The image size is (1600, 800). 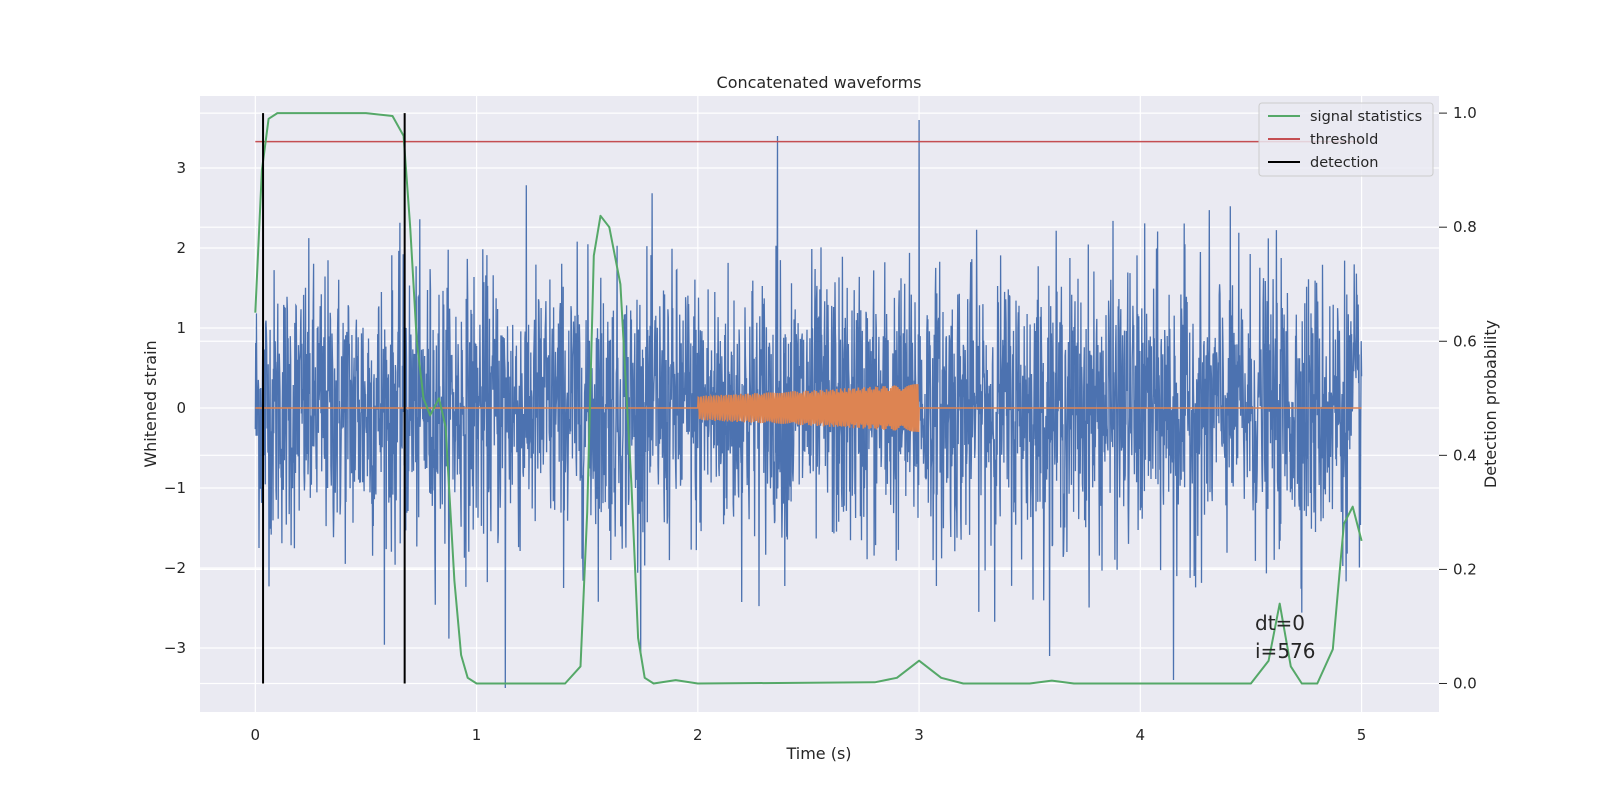 What do you see at coordinates (175, 488) in the screenshot?
I see `y-tick-label: −1` at bounding box center [175, 488].